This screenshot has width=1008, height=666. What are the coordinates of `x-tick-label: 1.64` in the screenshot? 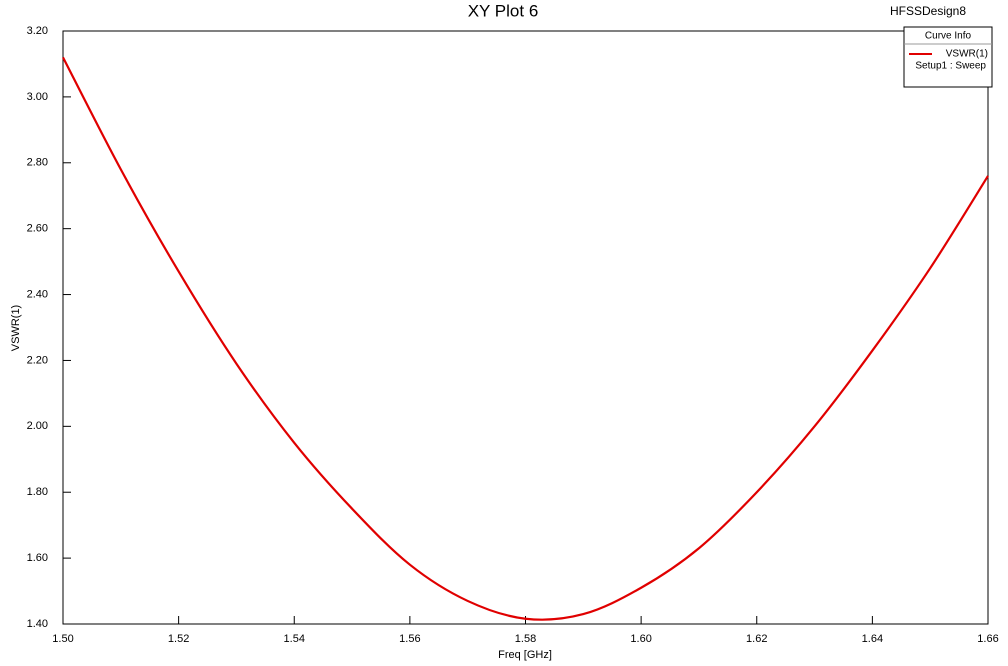 It's located at (872, 639).